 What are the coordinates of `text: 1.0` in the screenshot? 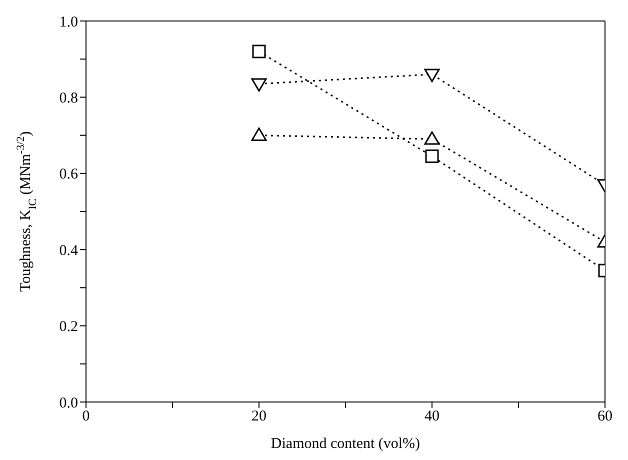 It's located at (68, 22).